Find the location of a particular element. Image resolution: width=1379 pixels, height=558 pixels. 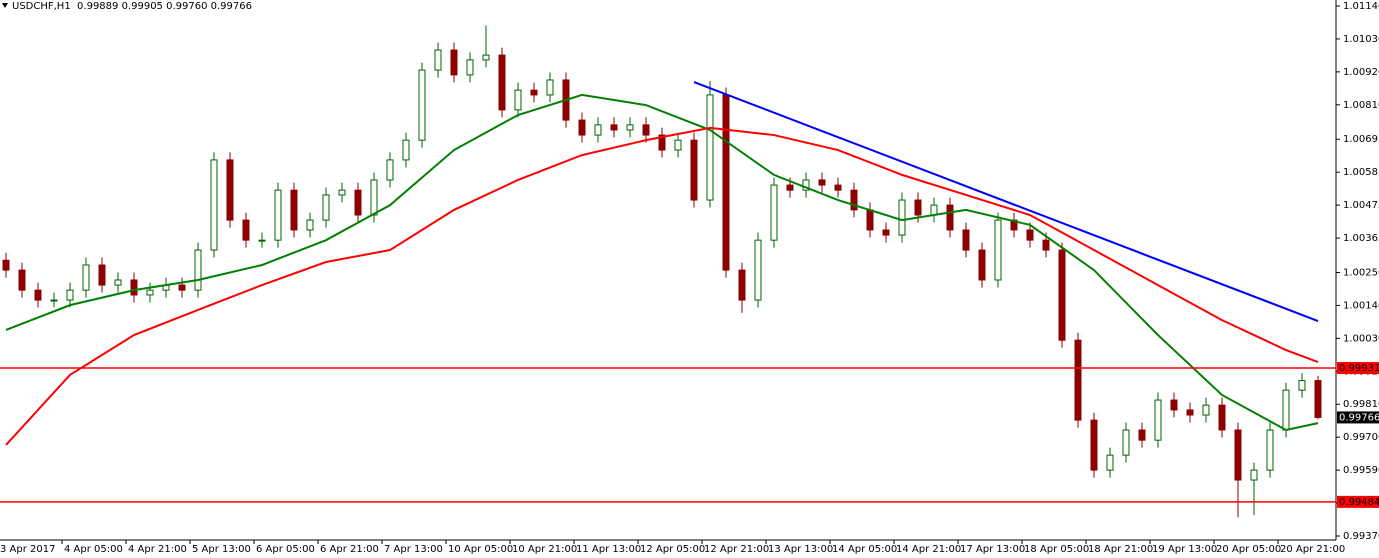

menu-arrow is located at coordinates (5, 5).